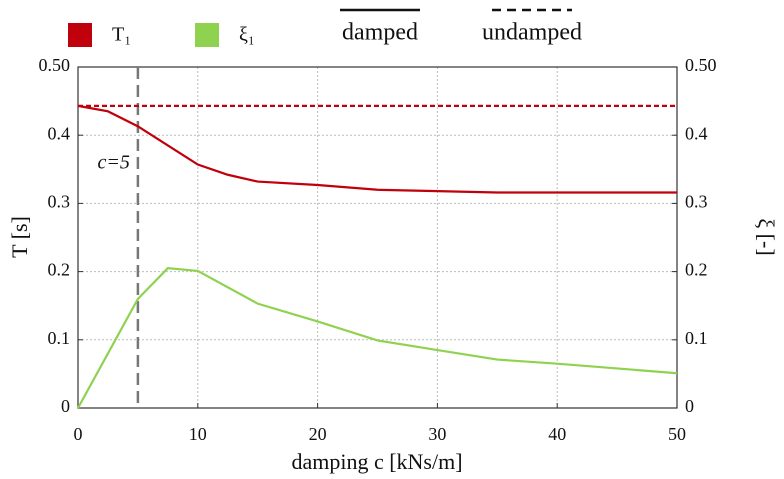  I want to click on y2-tick-label: 0.2, so click(696, 270).